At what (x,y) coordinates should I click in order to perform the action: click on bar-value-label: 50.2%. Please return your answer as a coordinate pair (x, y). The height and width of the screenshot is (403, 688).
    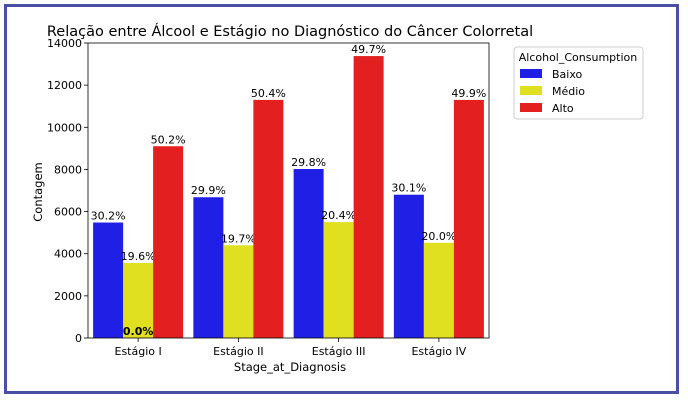
    Looking at the image, I should click on (168, 139).